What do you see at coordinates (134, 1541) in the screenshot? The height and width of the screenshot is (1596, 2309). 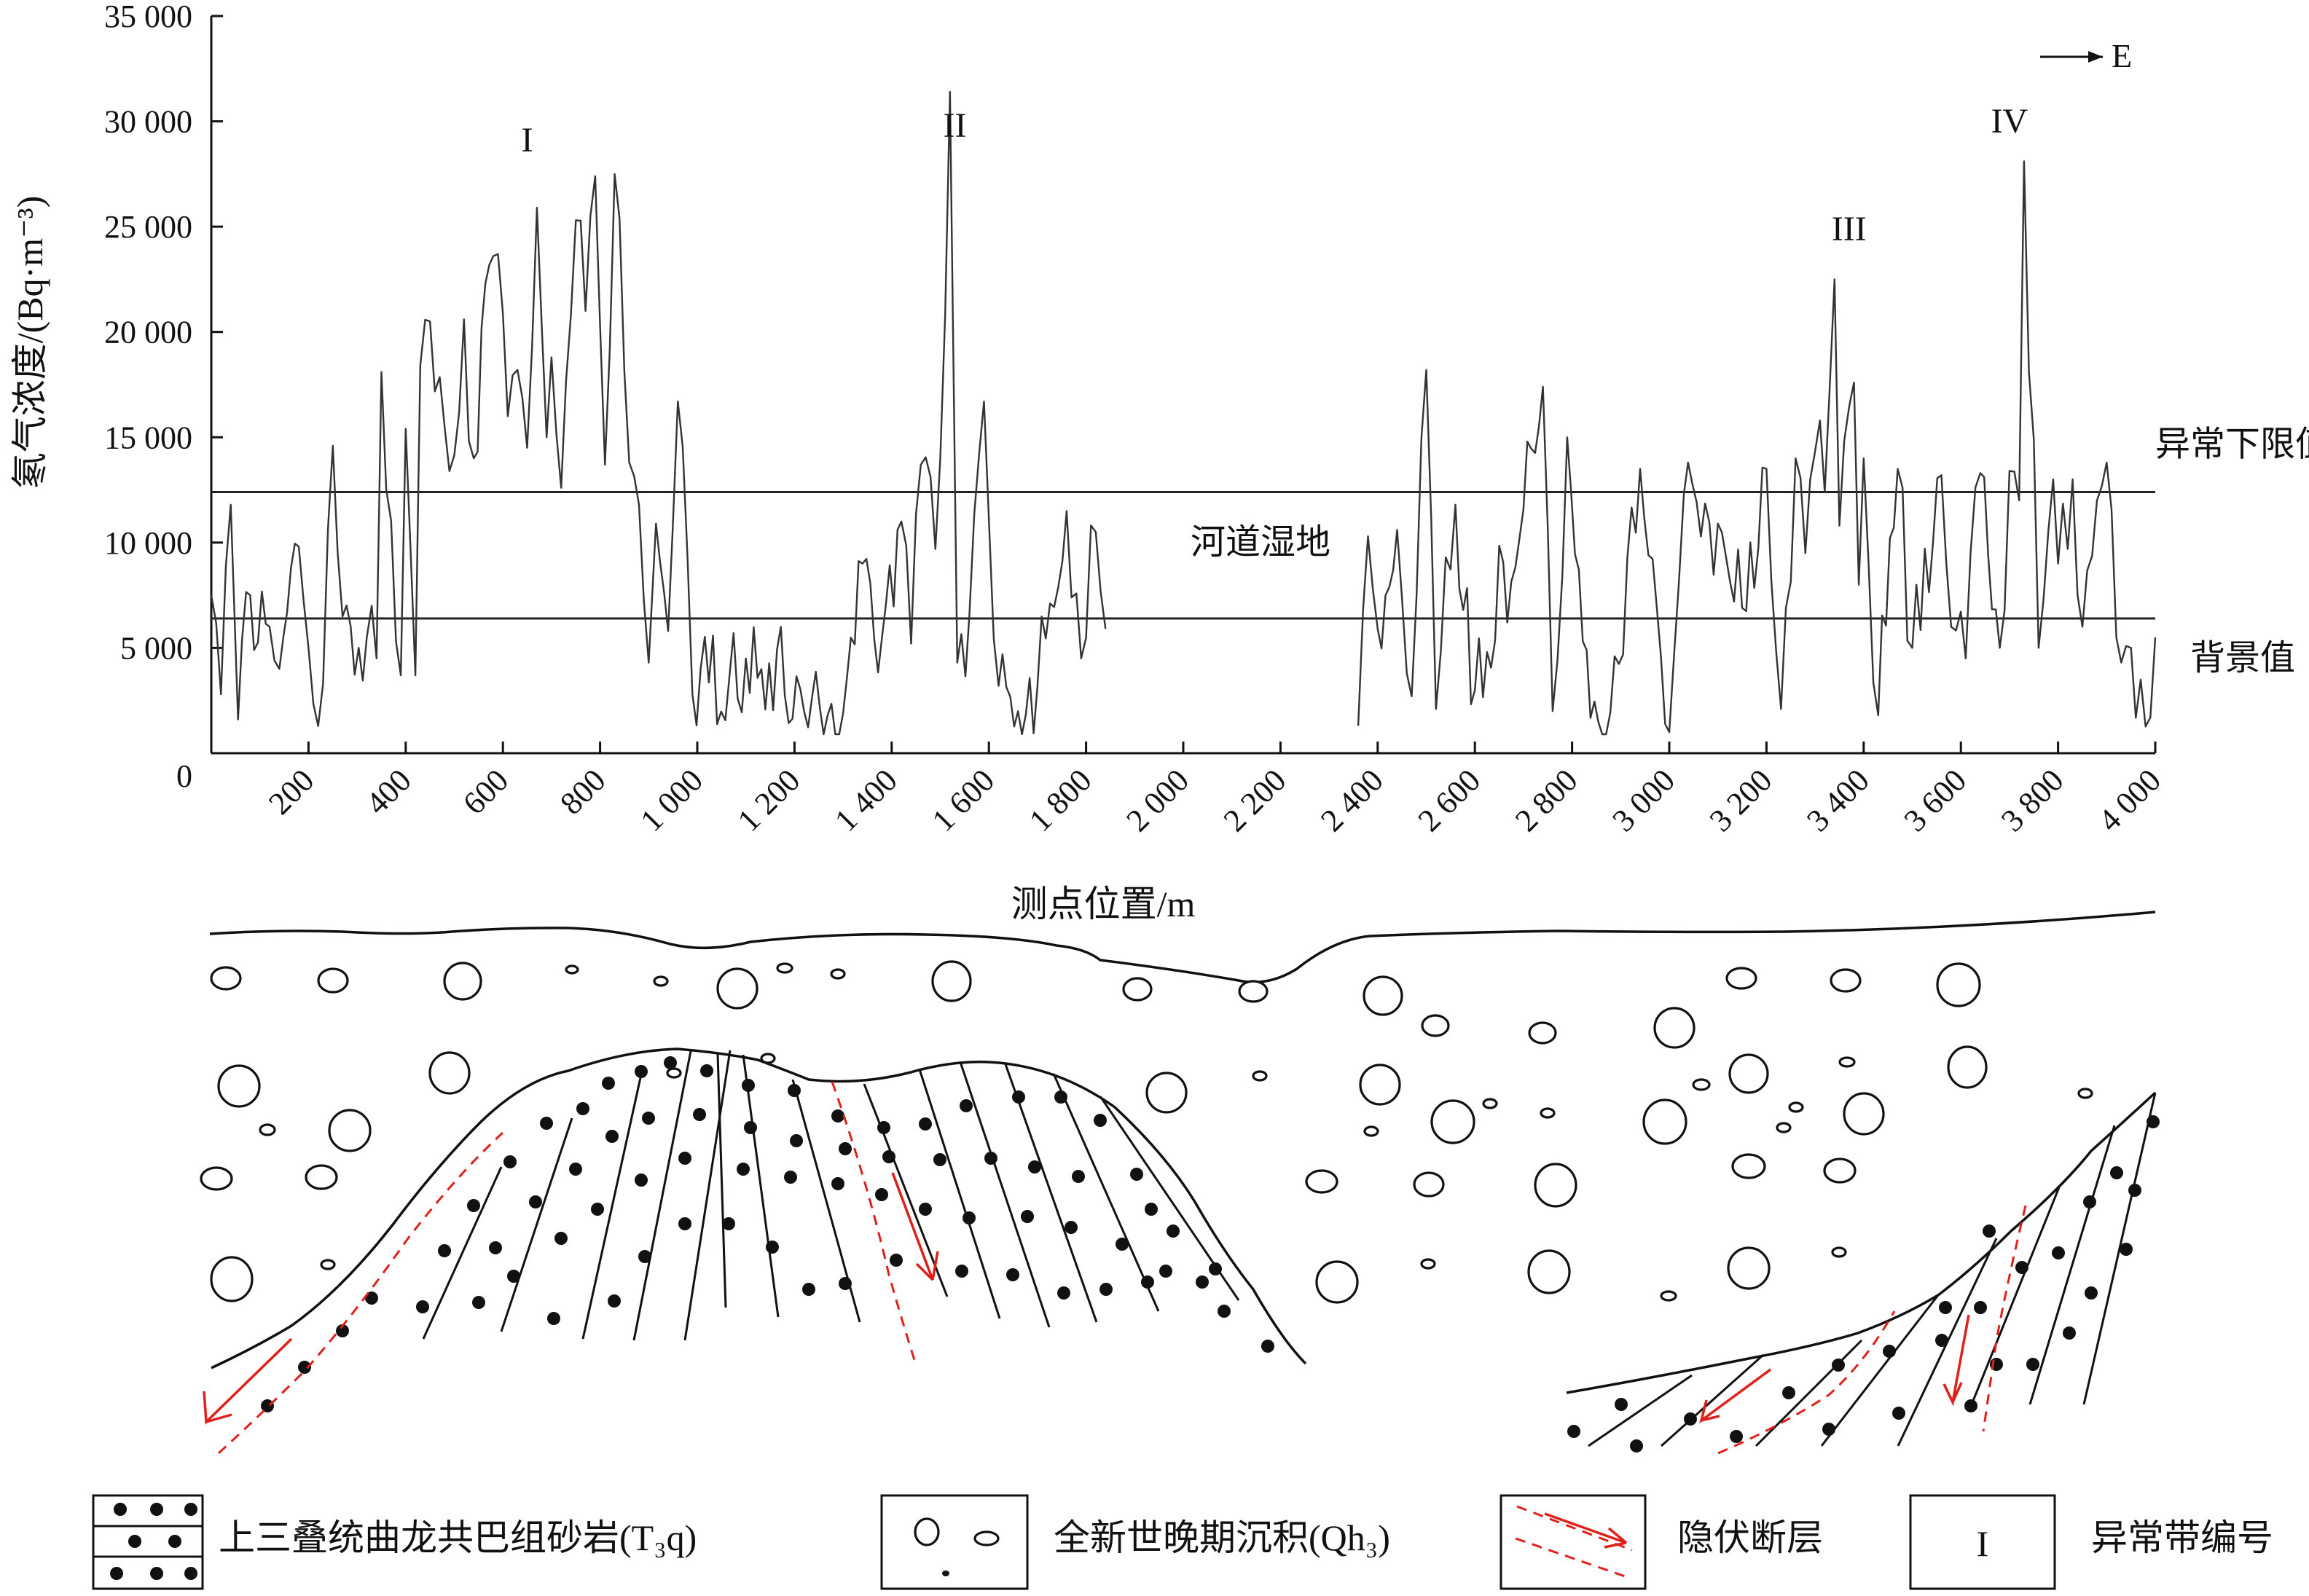 I see `legend-grain` at bounding box center [134, 1541].